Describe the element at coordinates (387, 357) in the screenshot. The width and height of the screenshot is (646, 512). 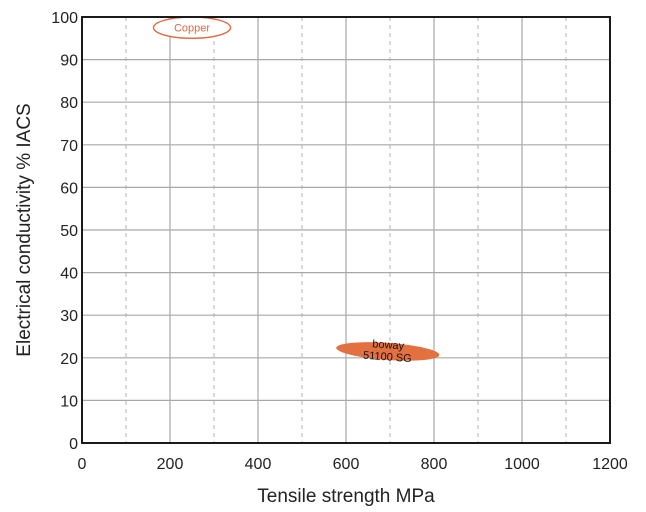
I see `boway-label-line: 51100 SG` at that location.